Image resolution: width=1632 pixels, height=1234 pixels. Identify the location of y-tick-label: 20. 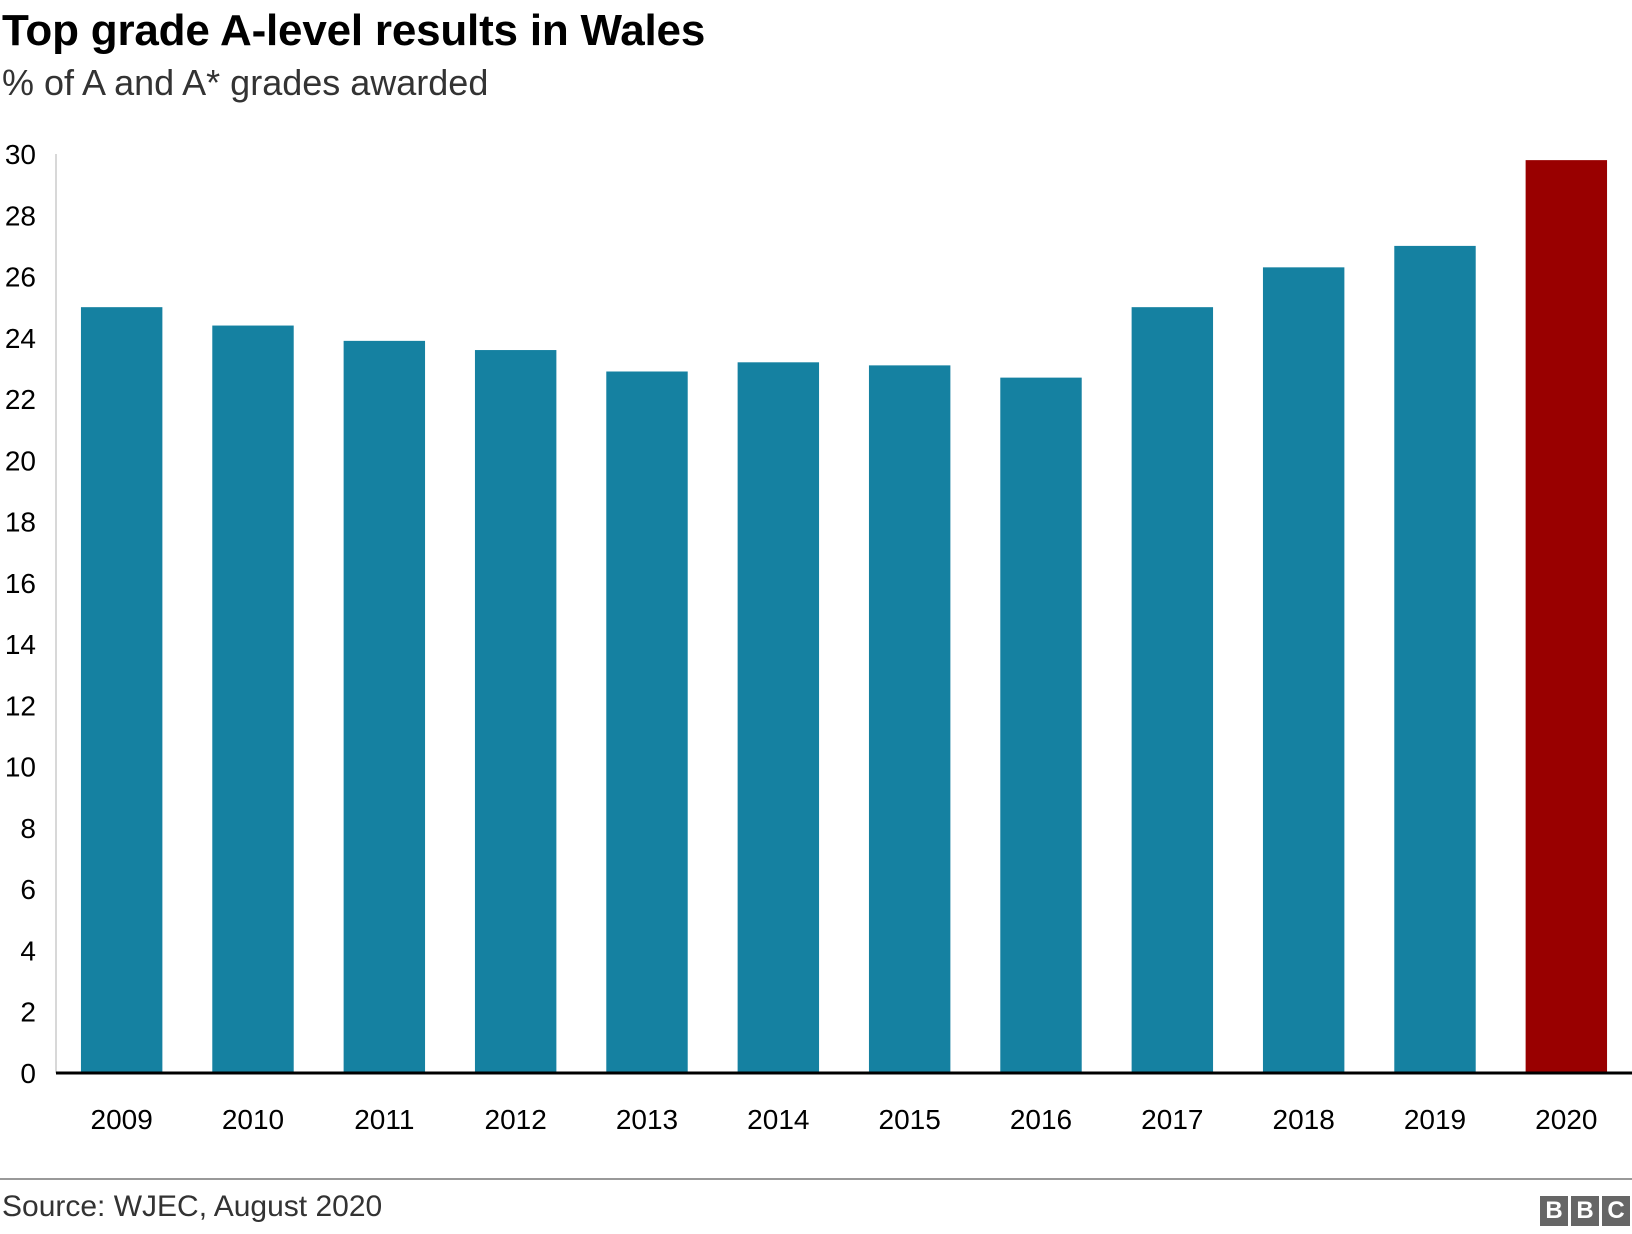
(20, 460).